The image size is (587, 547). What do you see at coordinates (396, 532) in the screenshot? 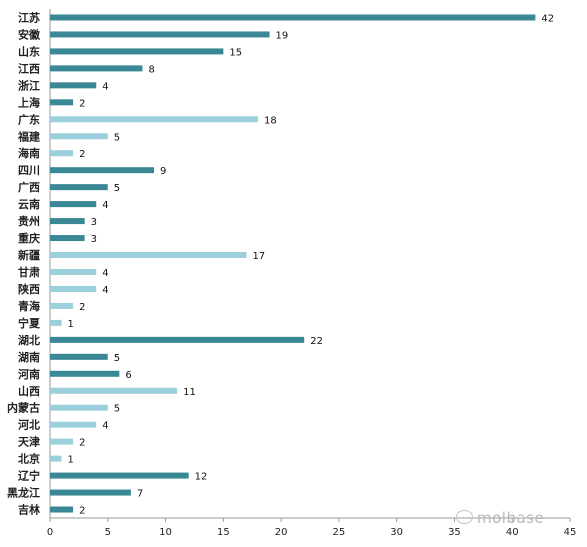
I see `x-tick-label: 30` at bounding box center [396, 532].